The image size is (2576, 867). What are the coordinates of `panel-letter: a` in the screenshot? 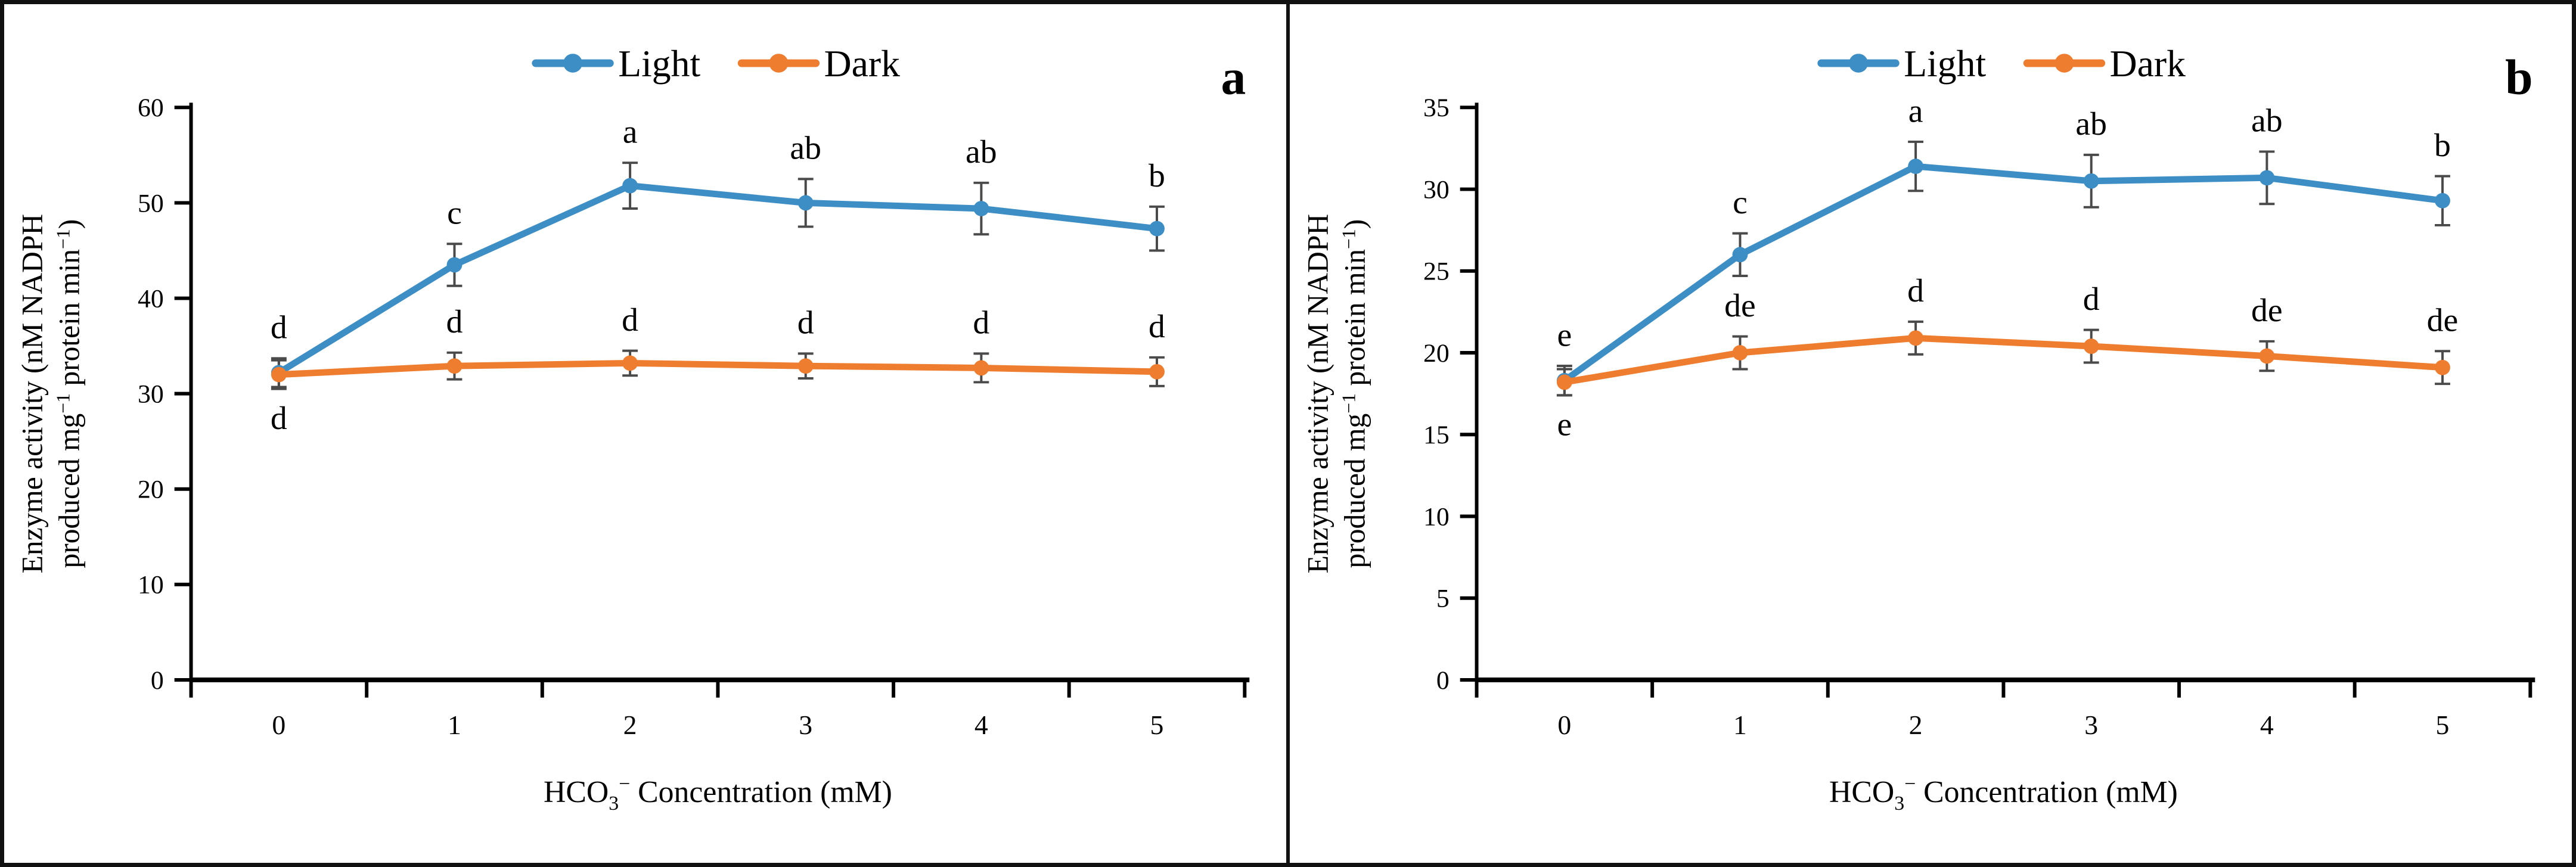 It's located at (1234, 78).